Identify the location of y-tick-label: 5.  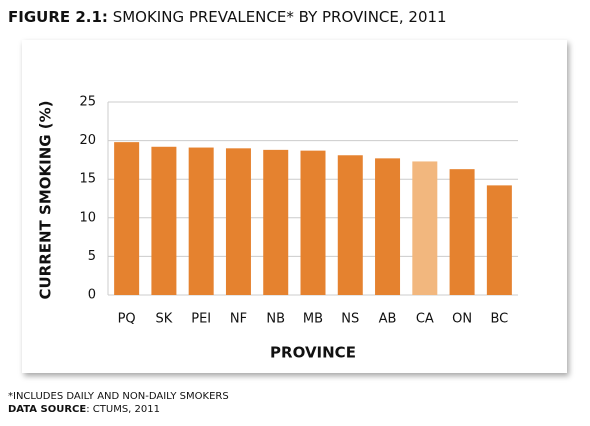
(92, 256).